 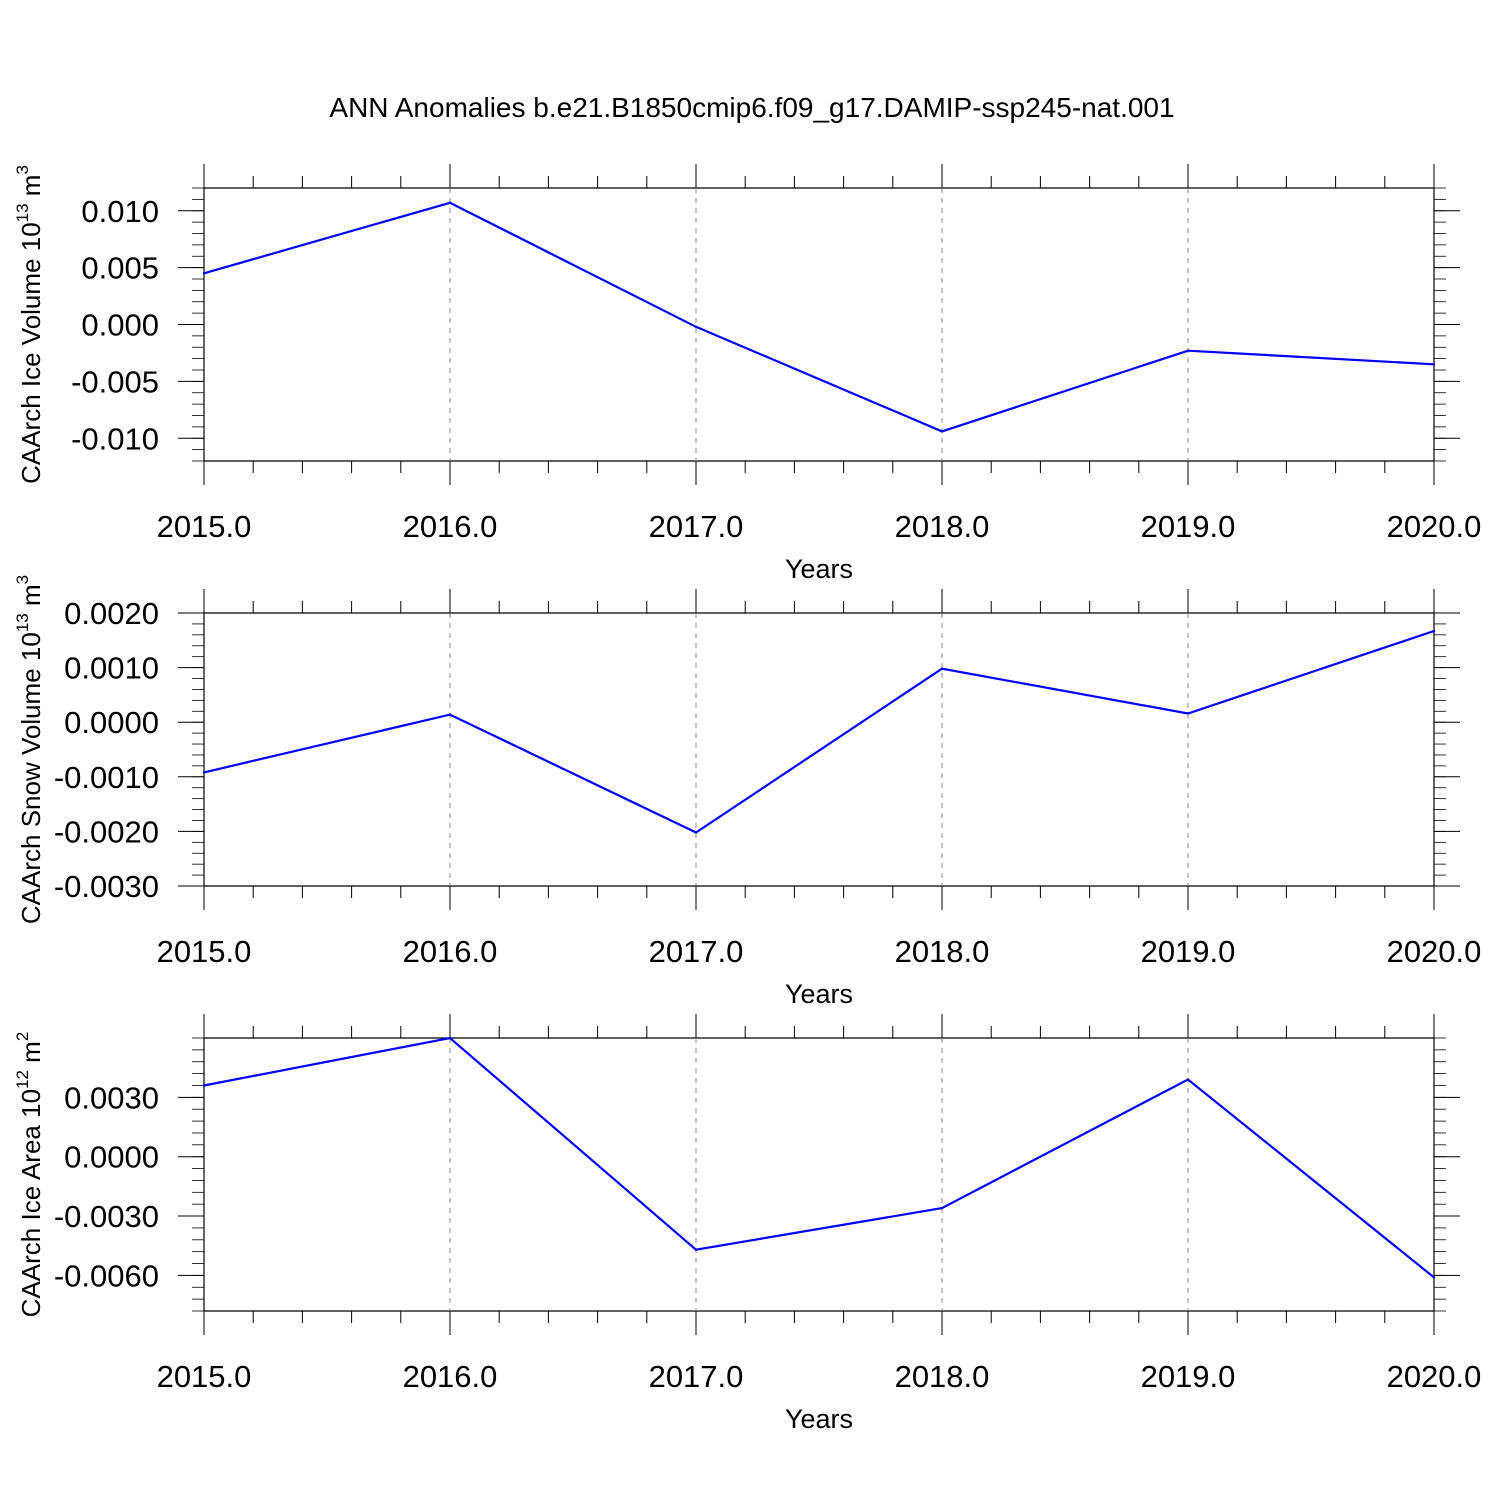 I want to click on y-axis-label: CAArch Ice Area 1012 m2, so click(x=29, y=1175).